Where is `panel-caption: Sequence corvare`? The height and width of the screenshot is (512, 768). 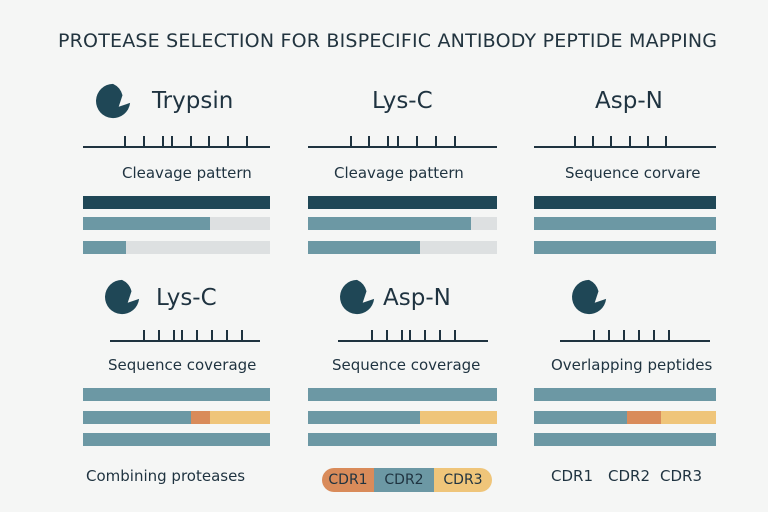 panel-caption: Sequence corvare is located at coordinates (633, 173).